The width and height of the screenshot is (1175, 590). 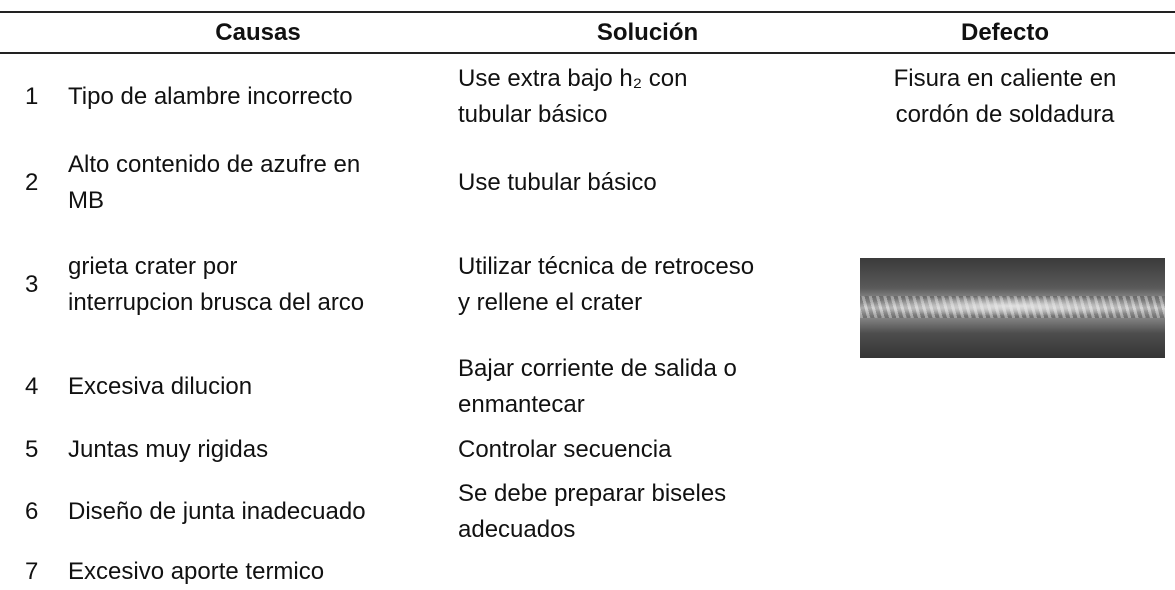 What do you see at coordinates (521, 404) in the screenshot?
I see `text-line: enmantecar` at bounding box center [521, 404].